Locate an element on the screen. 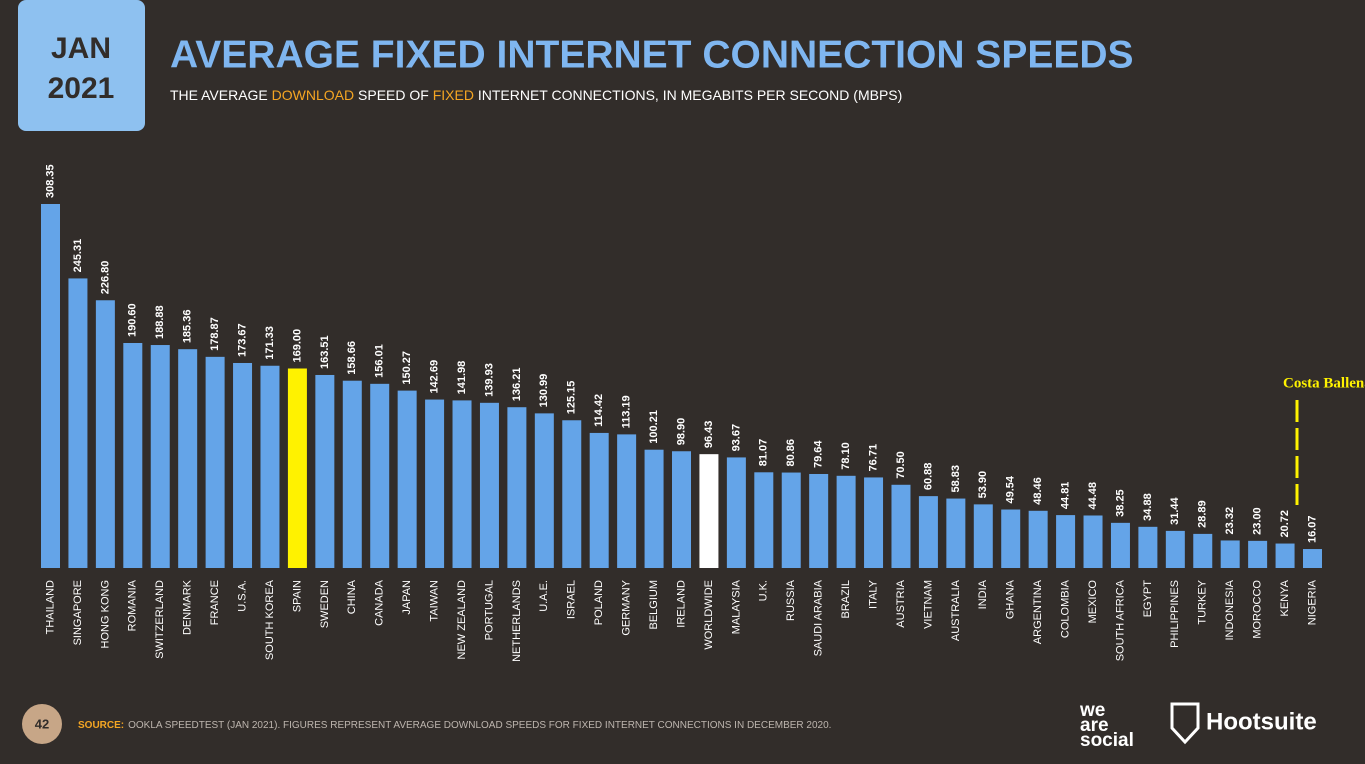  value-label: 20.72 is located at coordinates (1285, 524).